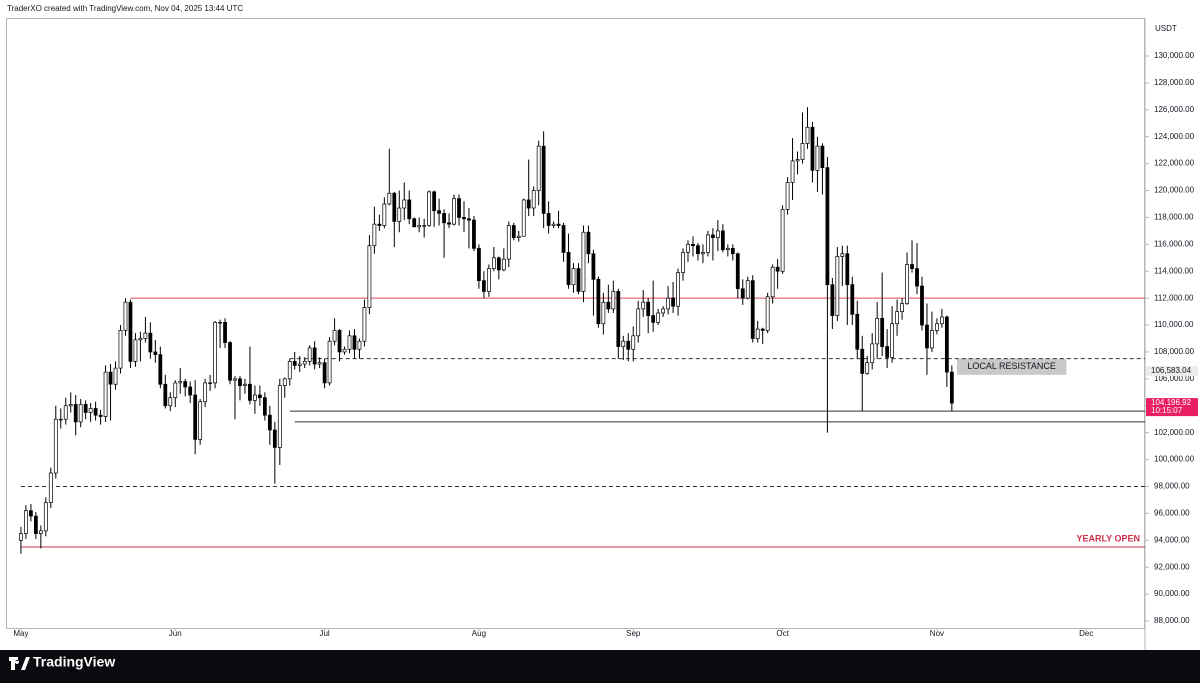 This screenshot has height=688, width=1200. What do you see at coordinates (1011, 366) in the screenshot?
I see `zone` at bounding box center [1011, 366].